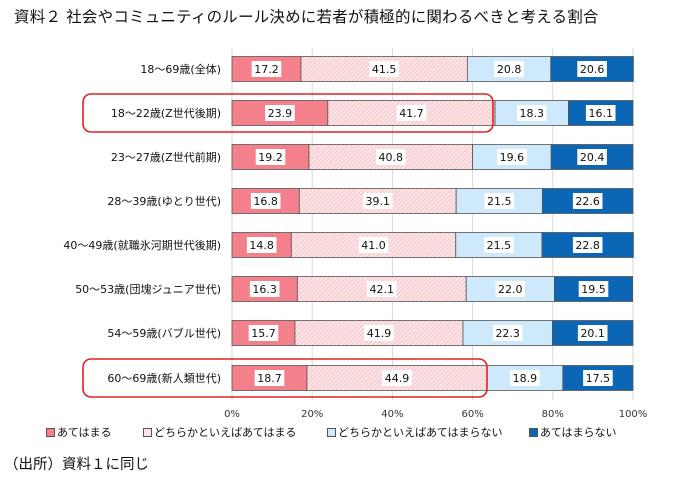 Image resolution: width=680 pixels, height=480 pixels. What do you see at coordinates (142, 245) in the screenshot?
I see `category-label: 40～49歳(就職氷河期世代後期)` at bounding box center [142, 245].